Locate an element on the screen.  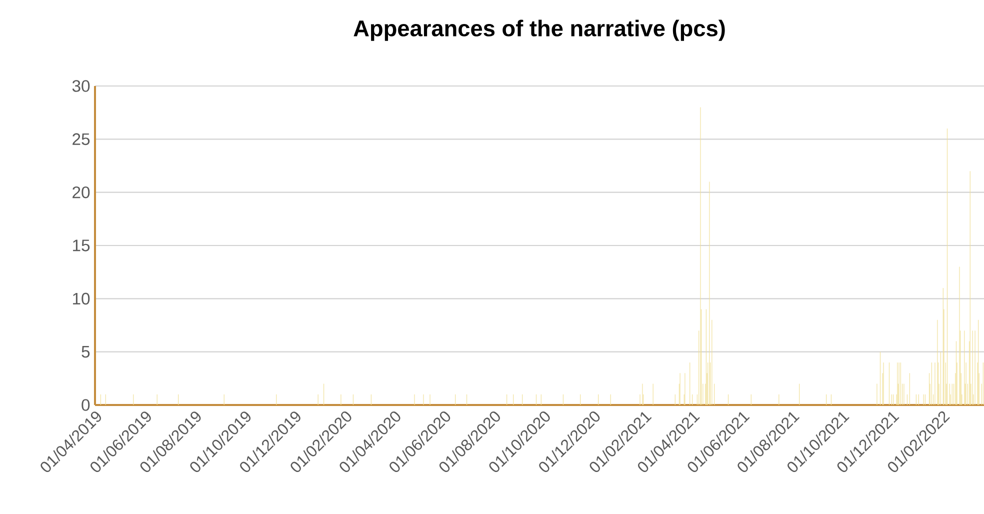
y-tick-label: 5 is located at coordinates (86, 352).